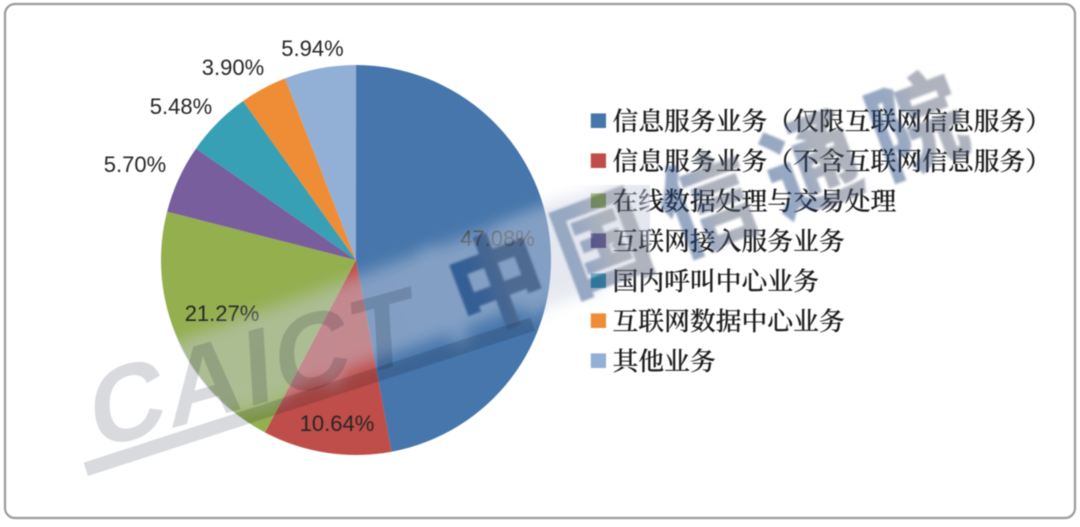 This screenshot has width=1080, height=527. Describe the element at coordinates (181, 106) in the screenshot. I see `svg-text: 5.48%` at that location.